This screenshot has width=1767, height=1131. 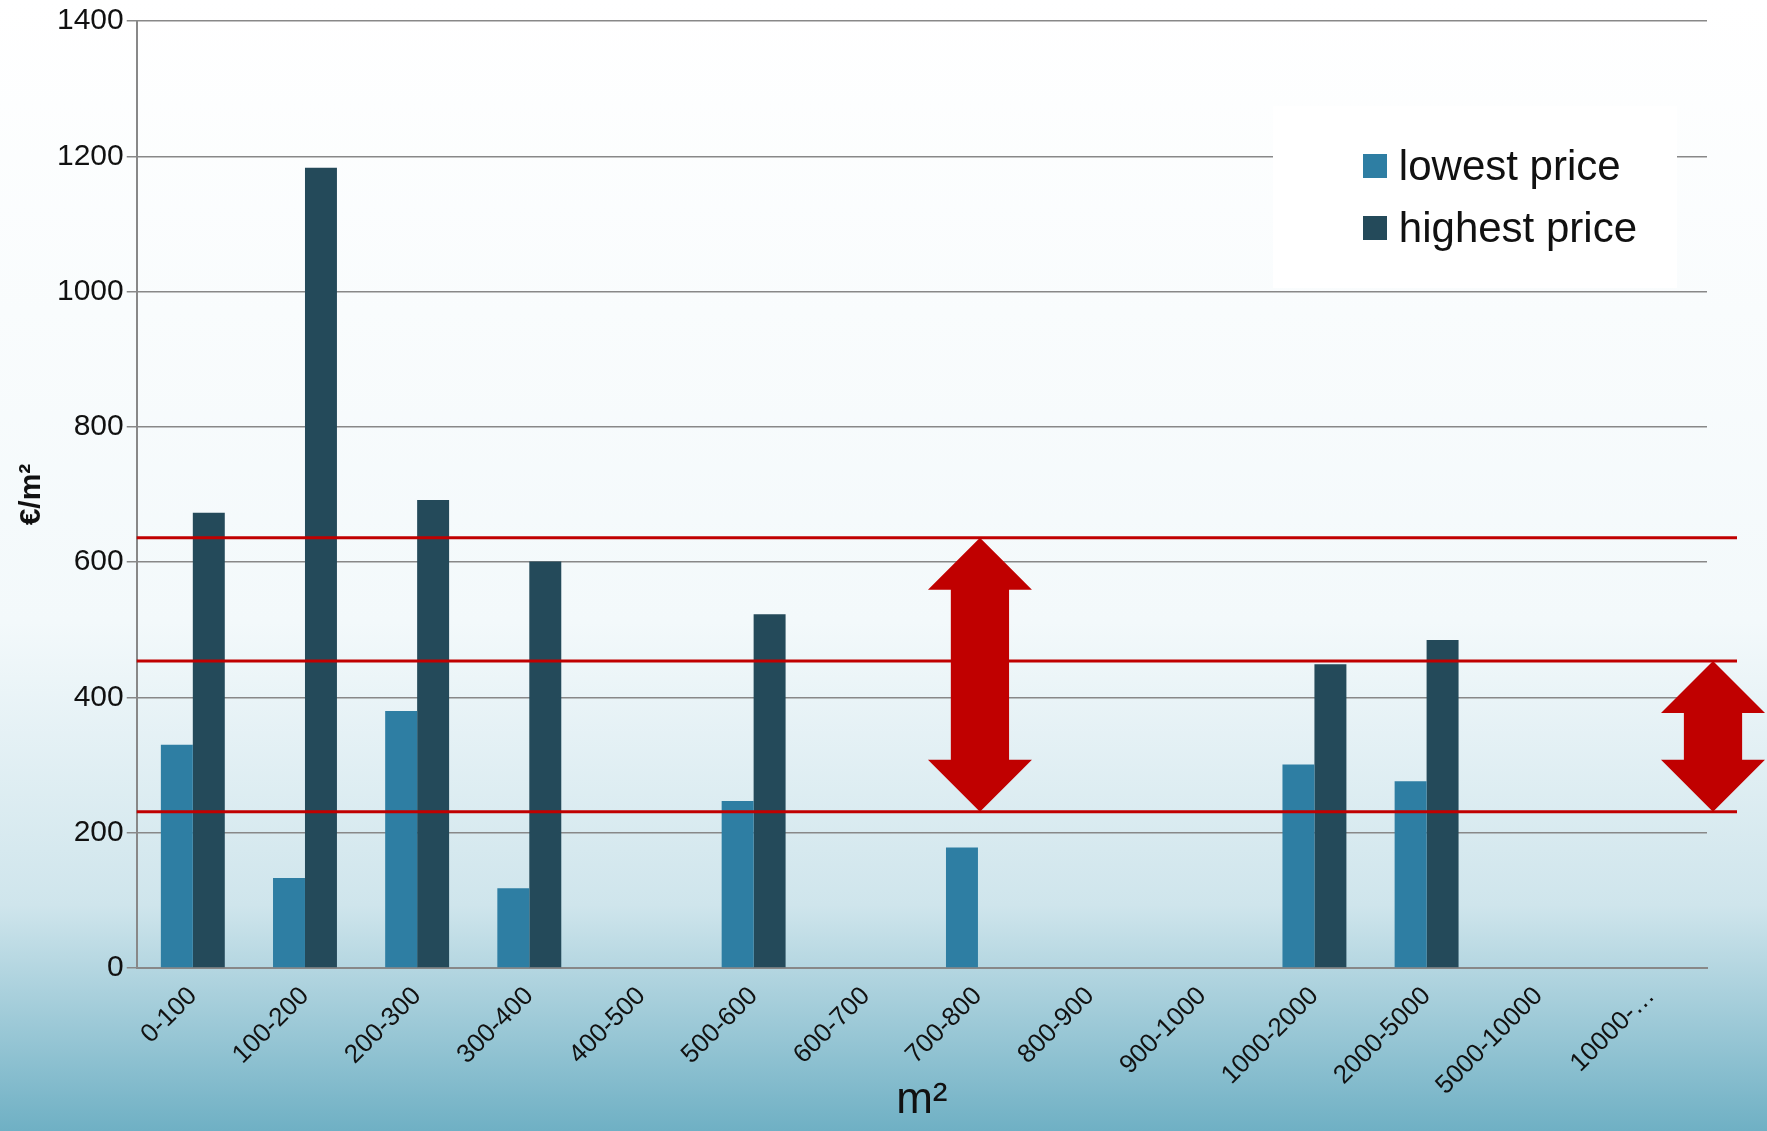 What do you see at coordinates (98, 560) in the screenshot?
I see `y-tick-label: 600` at bounding box center [98, 560].